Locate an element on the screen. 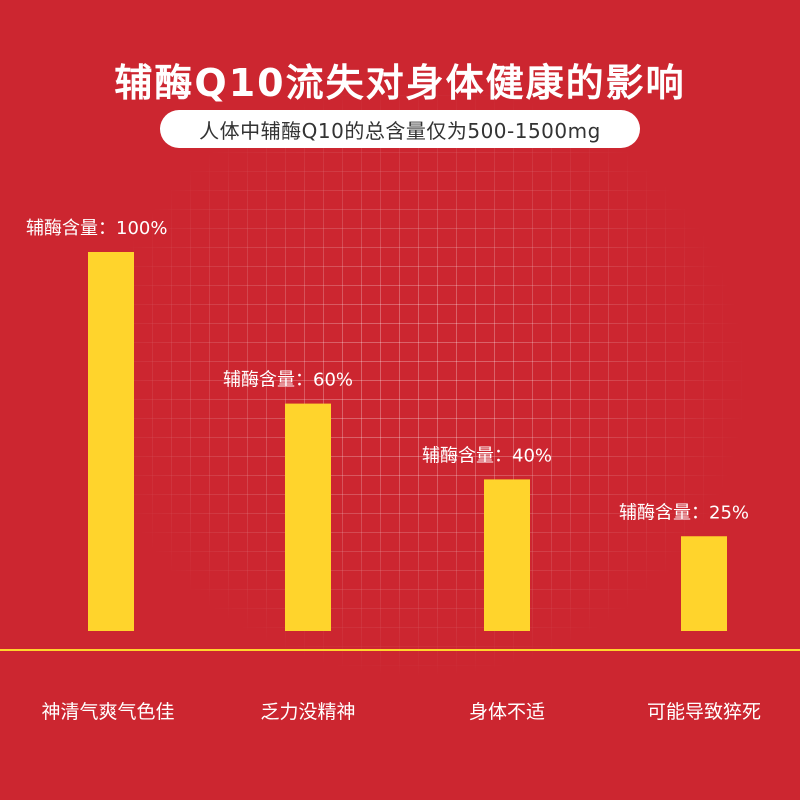  data-label: 辅酶含量：60% is located at coordinates (288, 380).